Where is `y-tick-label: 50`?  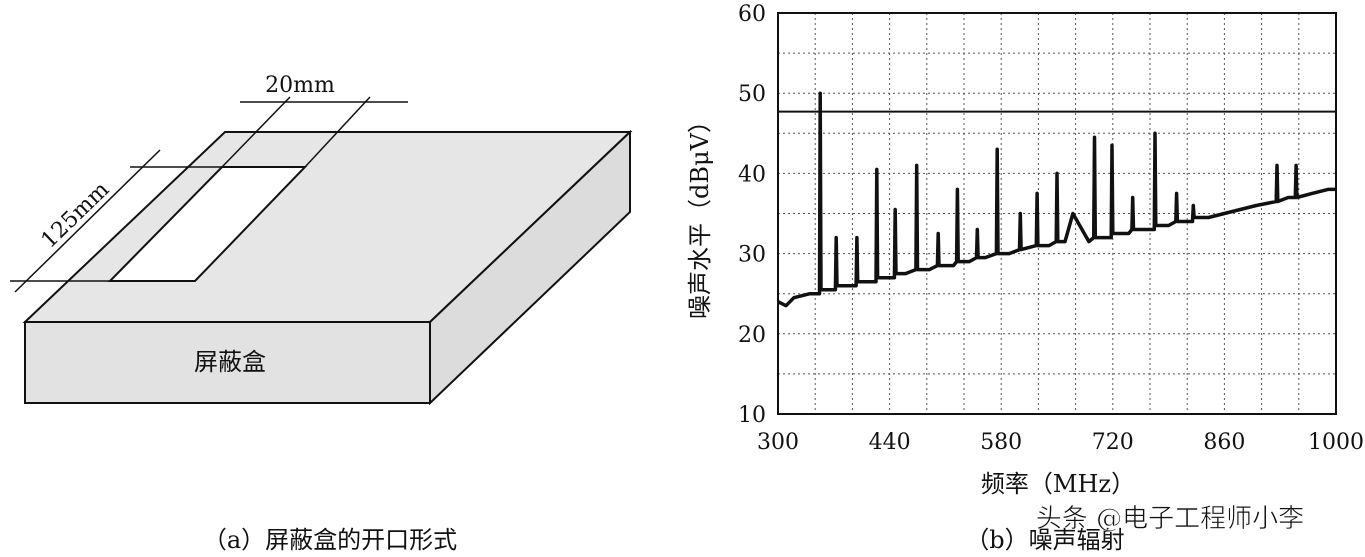 y-tick-label: 50 is located at coordinates (752, 94).